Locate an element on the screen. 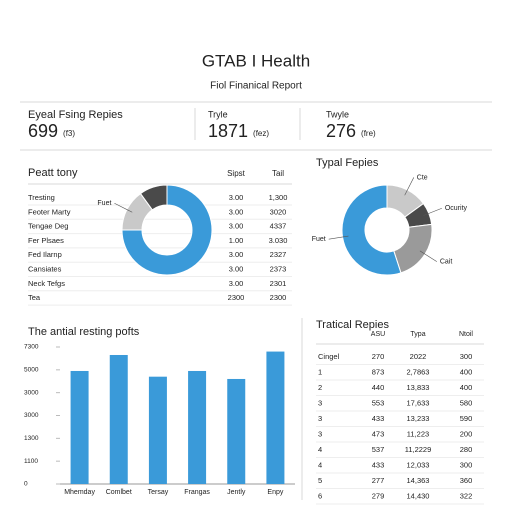 This screenshot has height=512, width=512. table-cell: 4337 is located at coordinates (278, 226).